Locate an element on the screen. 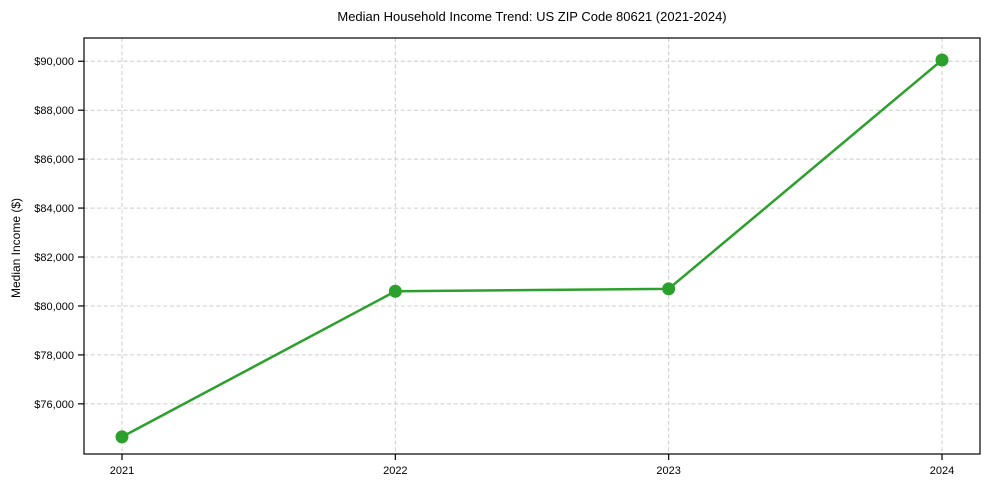 Image resolution: width=989 pixels, height=490 pixels. y-tick-label: $86,000 is located at coordinates (54, 160).